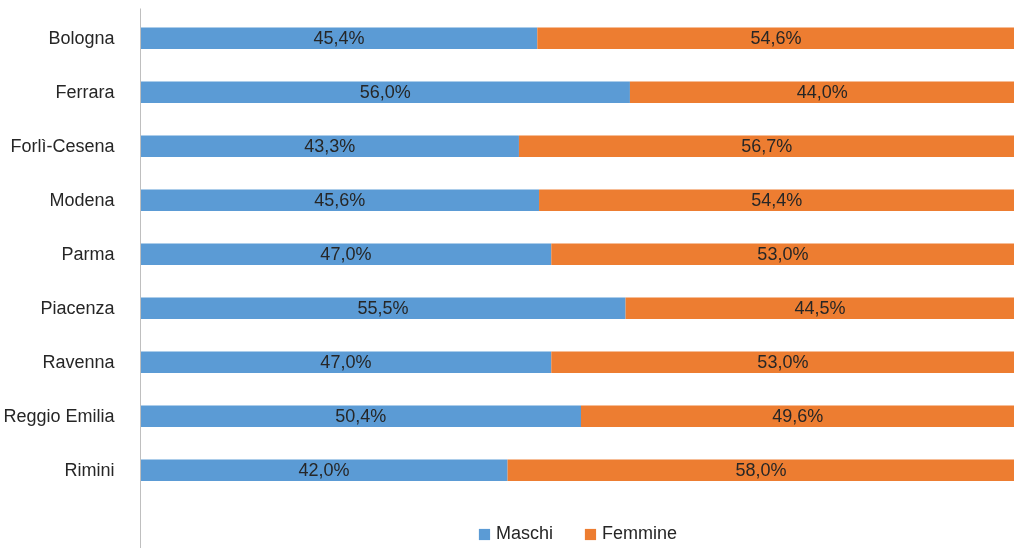 The height and width of the screenshot is (548, 1014). What do you see at coordinates (63, 146) in the screenshot?
I see `y-tick-label: Forlì-Cesena` at bounding box center [63, 146].